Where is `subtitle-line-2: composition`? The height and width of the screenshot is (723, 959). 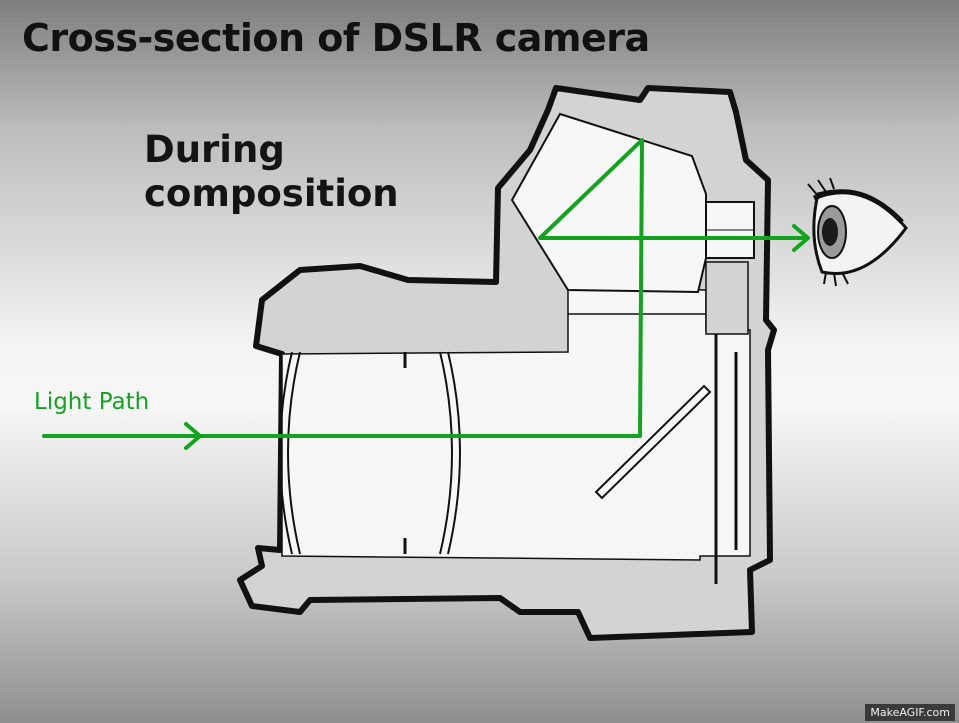
subtitle-line-2: composition is located at coordinates (271, 193).